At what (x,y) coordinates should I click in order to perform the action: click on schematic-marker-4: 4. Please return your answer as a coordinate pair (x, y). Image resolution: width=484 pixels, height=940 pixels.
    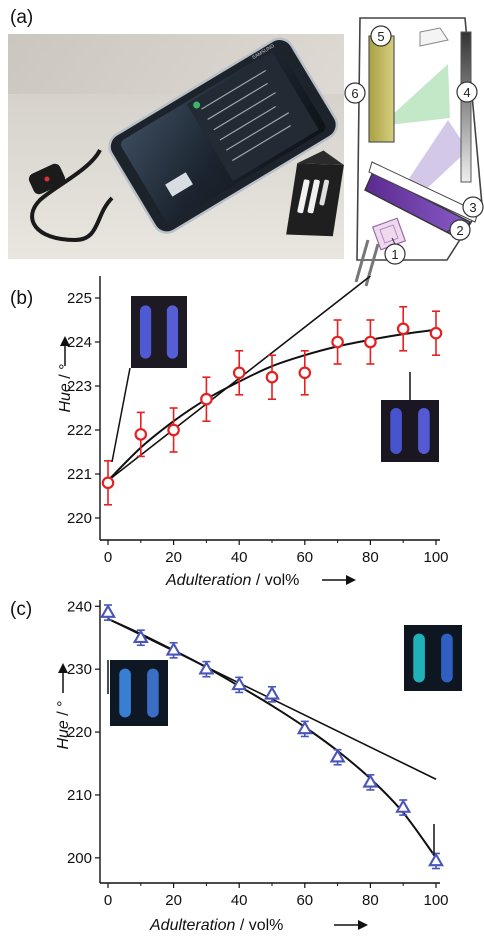
    Looking at the image, I should click on (467, 92).